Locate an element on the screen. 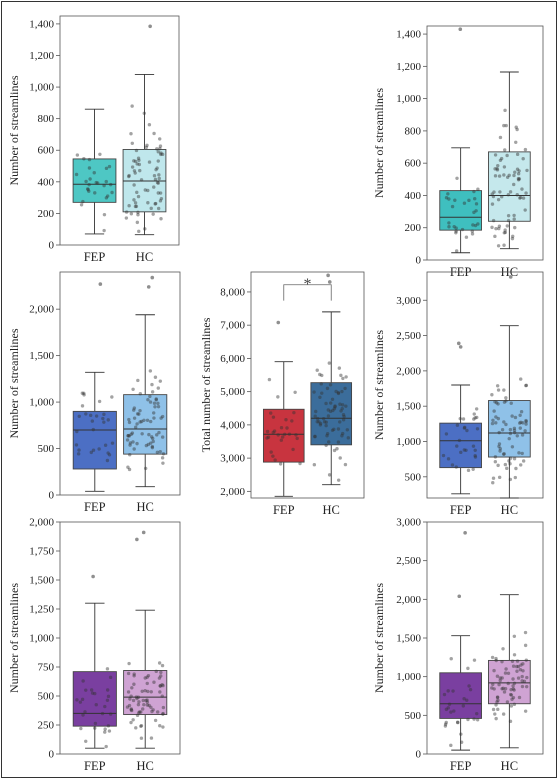  y-tick-label: 1,000 is located at coordinates (41, 88).